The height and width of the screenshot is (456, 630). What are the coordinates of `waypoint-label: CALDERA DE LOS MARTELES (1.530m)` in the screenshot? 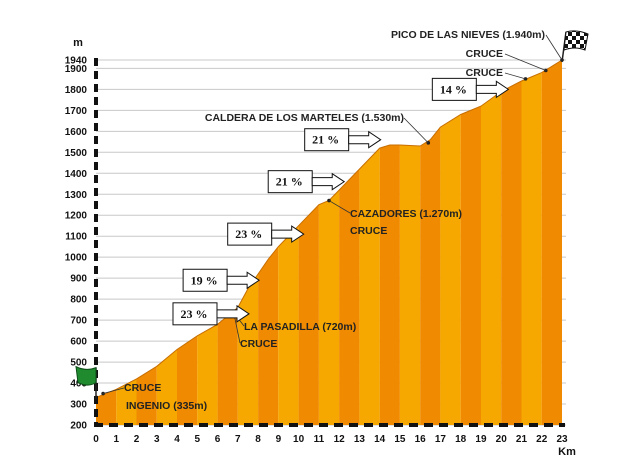 It's located at (304, 118).